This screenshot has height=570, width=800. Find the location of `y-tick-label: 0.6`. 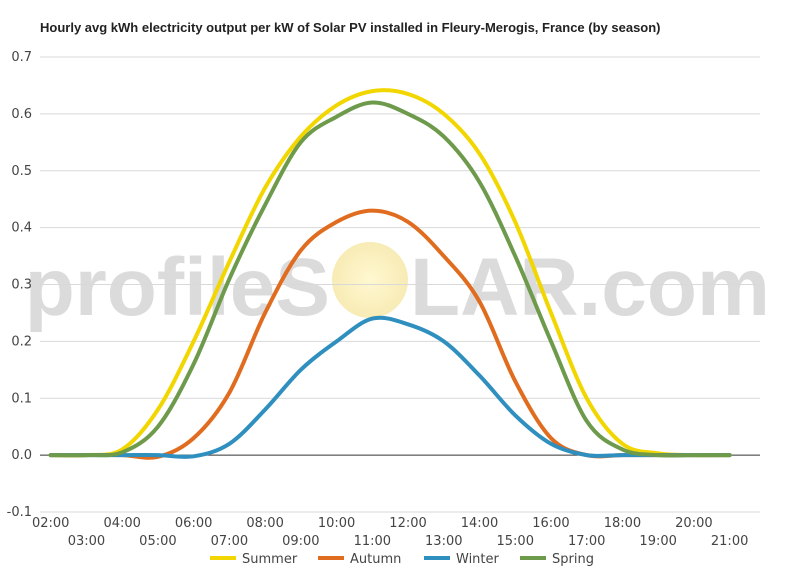

y-tick-label: 0.6 is located at coordinates (21, 114).